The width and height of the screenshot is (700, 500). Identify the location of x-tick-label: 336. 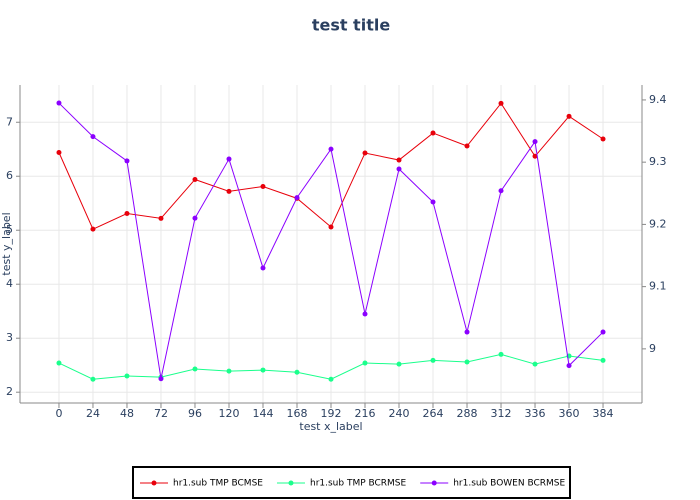
(535, 413).